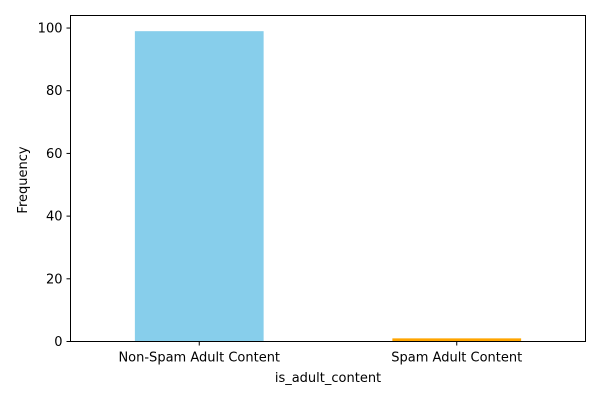  Describe the element at coordinates (23, 179) in the screenshot. I see `y-axis-title: Frequency` at that location.